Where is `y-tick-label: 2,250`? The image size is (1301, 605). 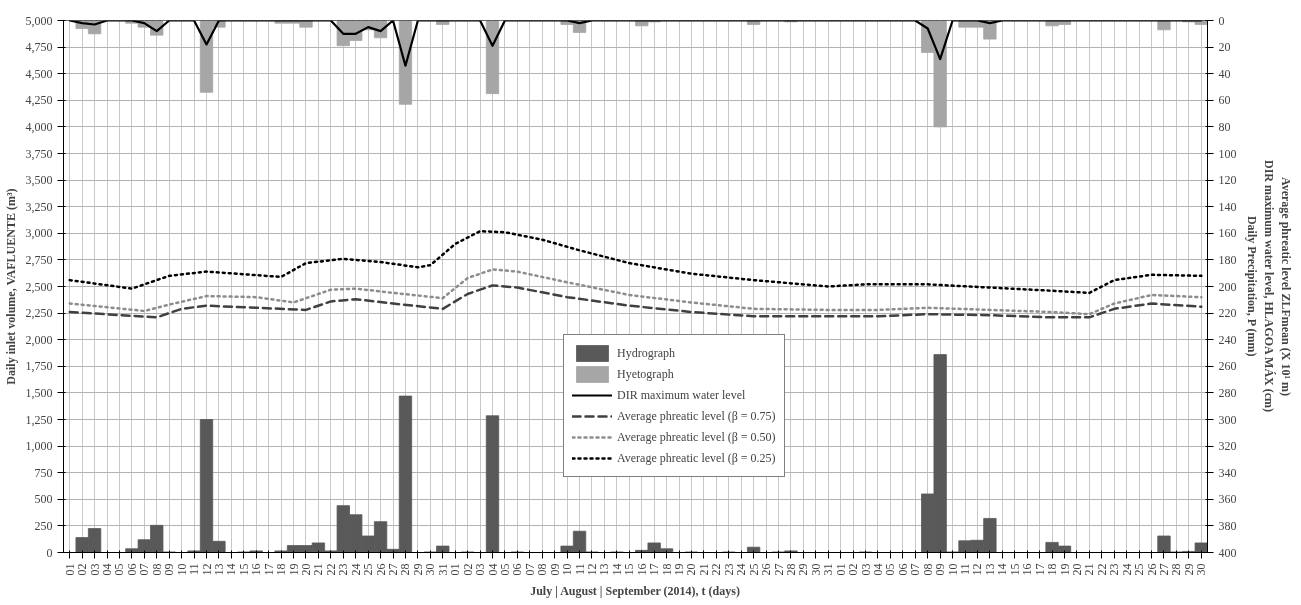 y-tick-label: 2,250 is located at coordinates (39, 313).